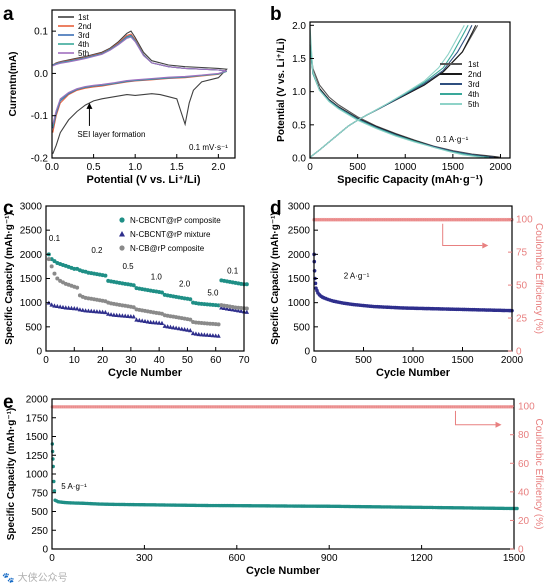  I want to click on panel-d-ytick-label: 2500, so click(299, 231).